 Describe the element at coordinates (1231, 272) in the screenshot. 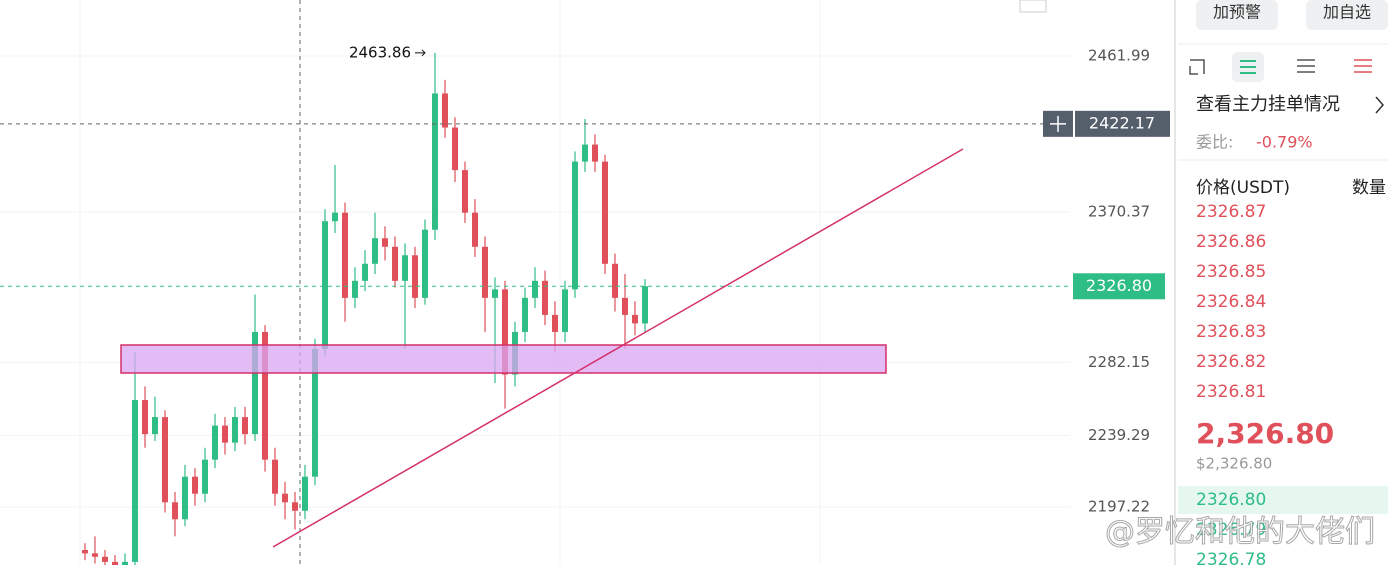

I see `ask-price: 2326.85` at that location.